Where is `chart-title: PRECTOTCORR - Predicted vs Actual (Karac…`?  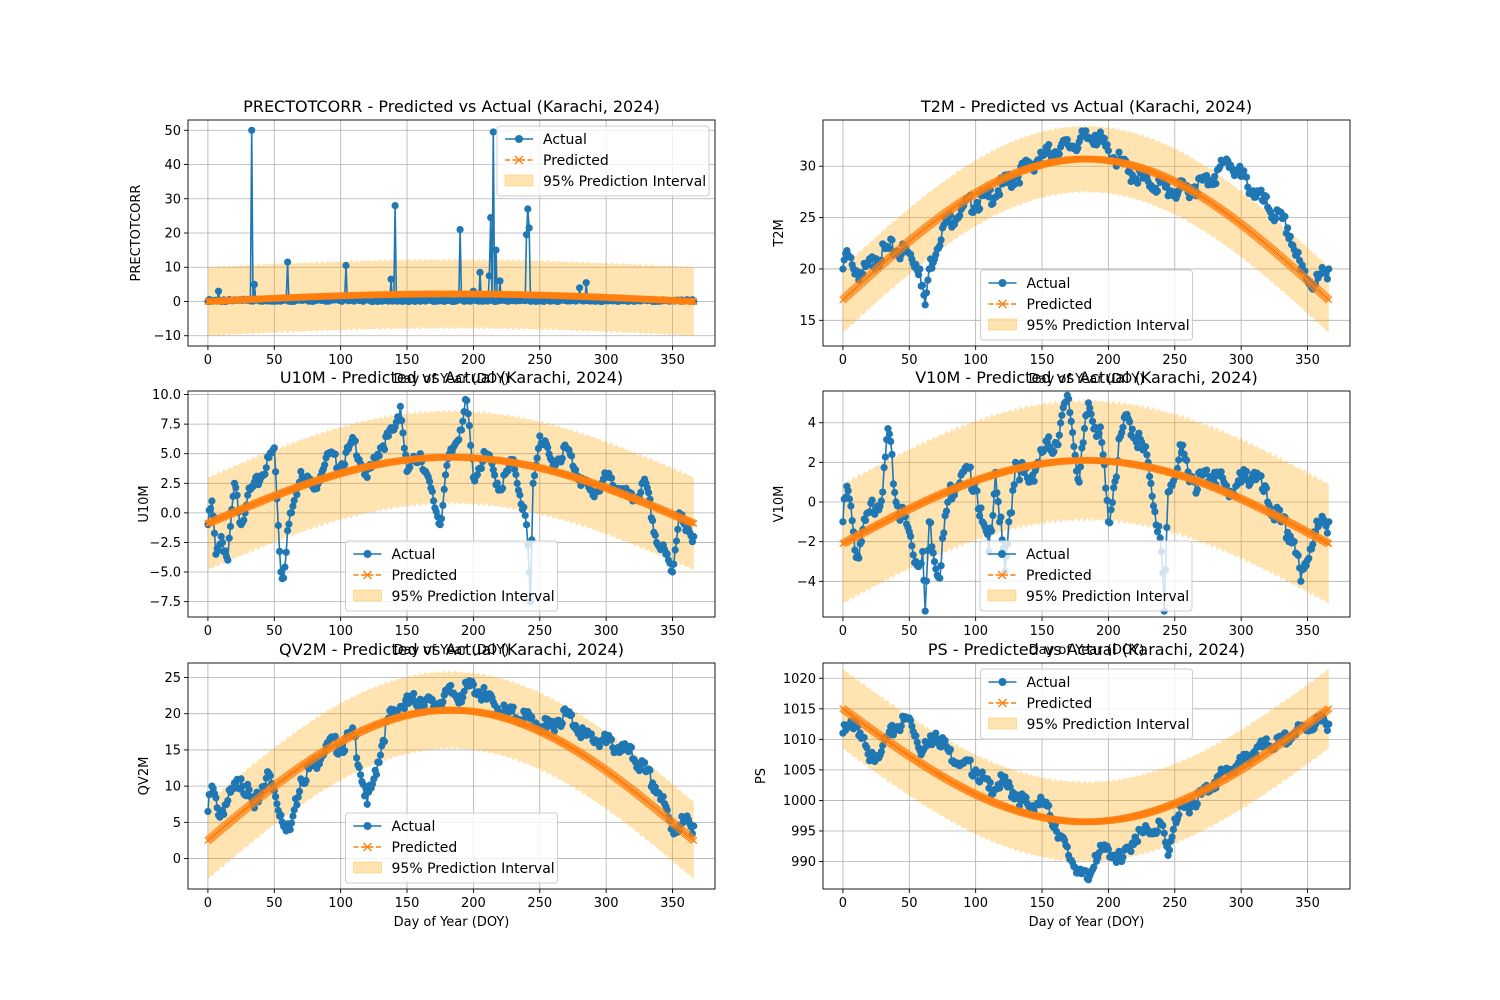
chart-title: PRECTOTCORR - Predicted vs Actual (Karac… is located at coordinates (451, 106).